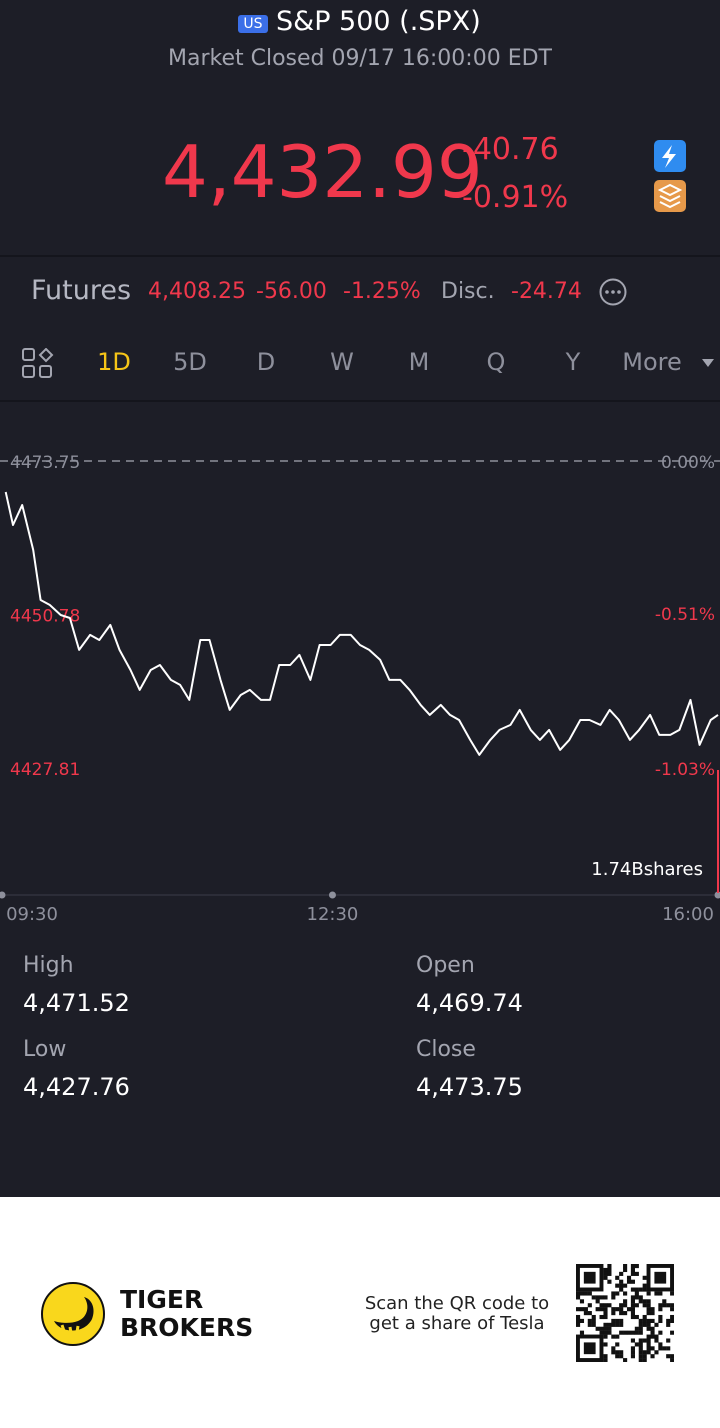  Describe the element at coordinates (76, 1003) in the screenshot. I see `stat-value: 4,471.52` at that location.